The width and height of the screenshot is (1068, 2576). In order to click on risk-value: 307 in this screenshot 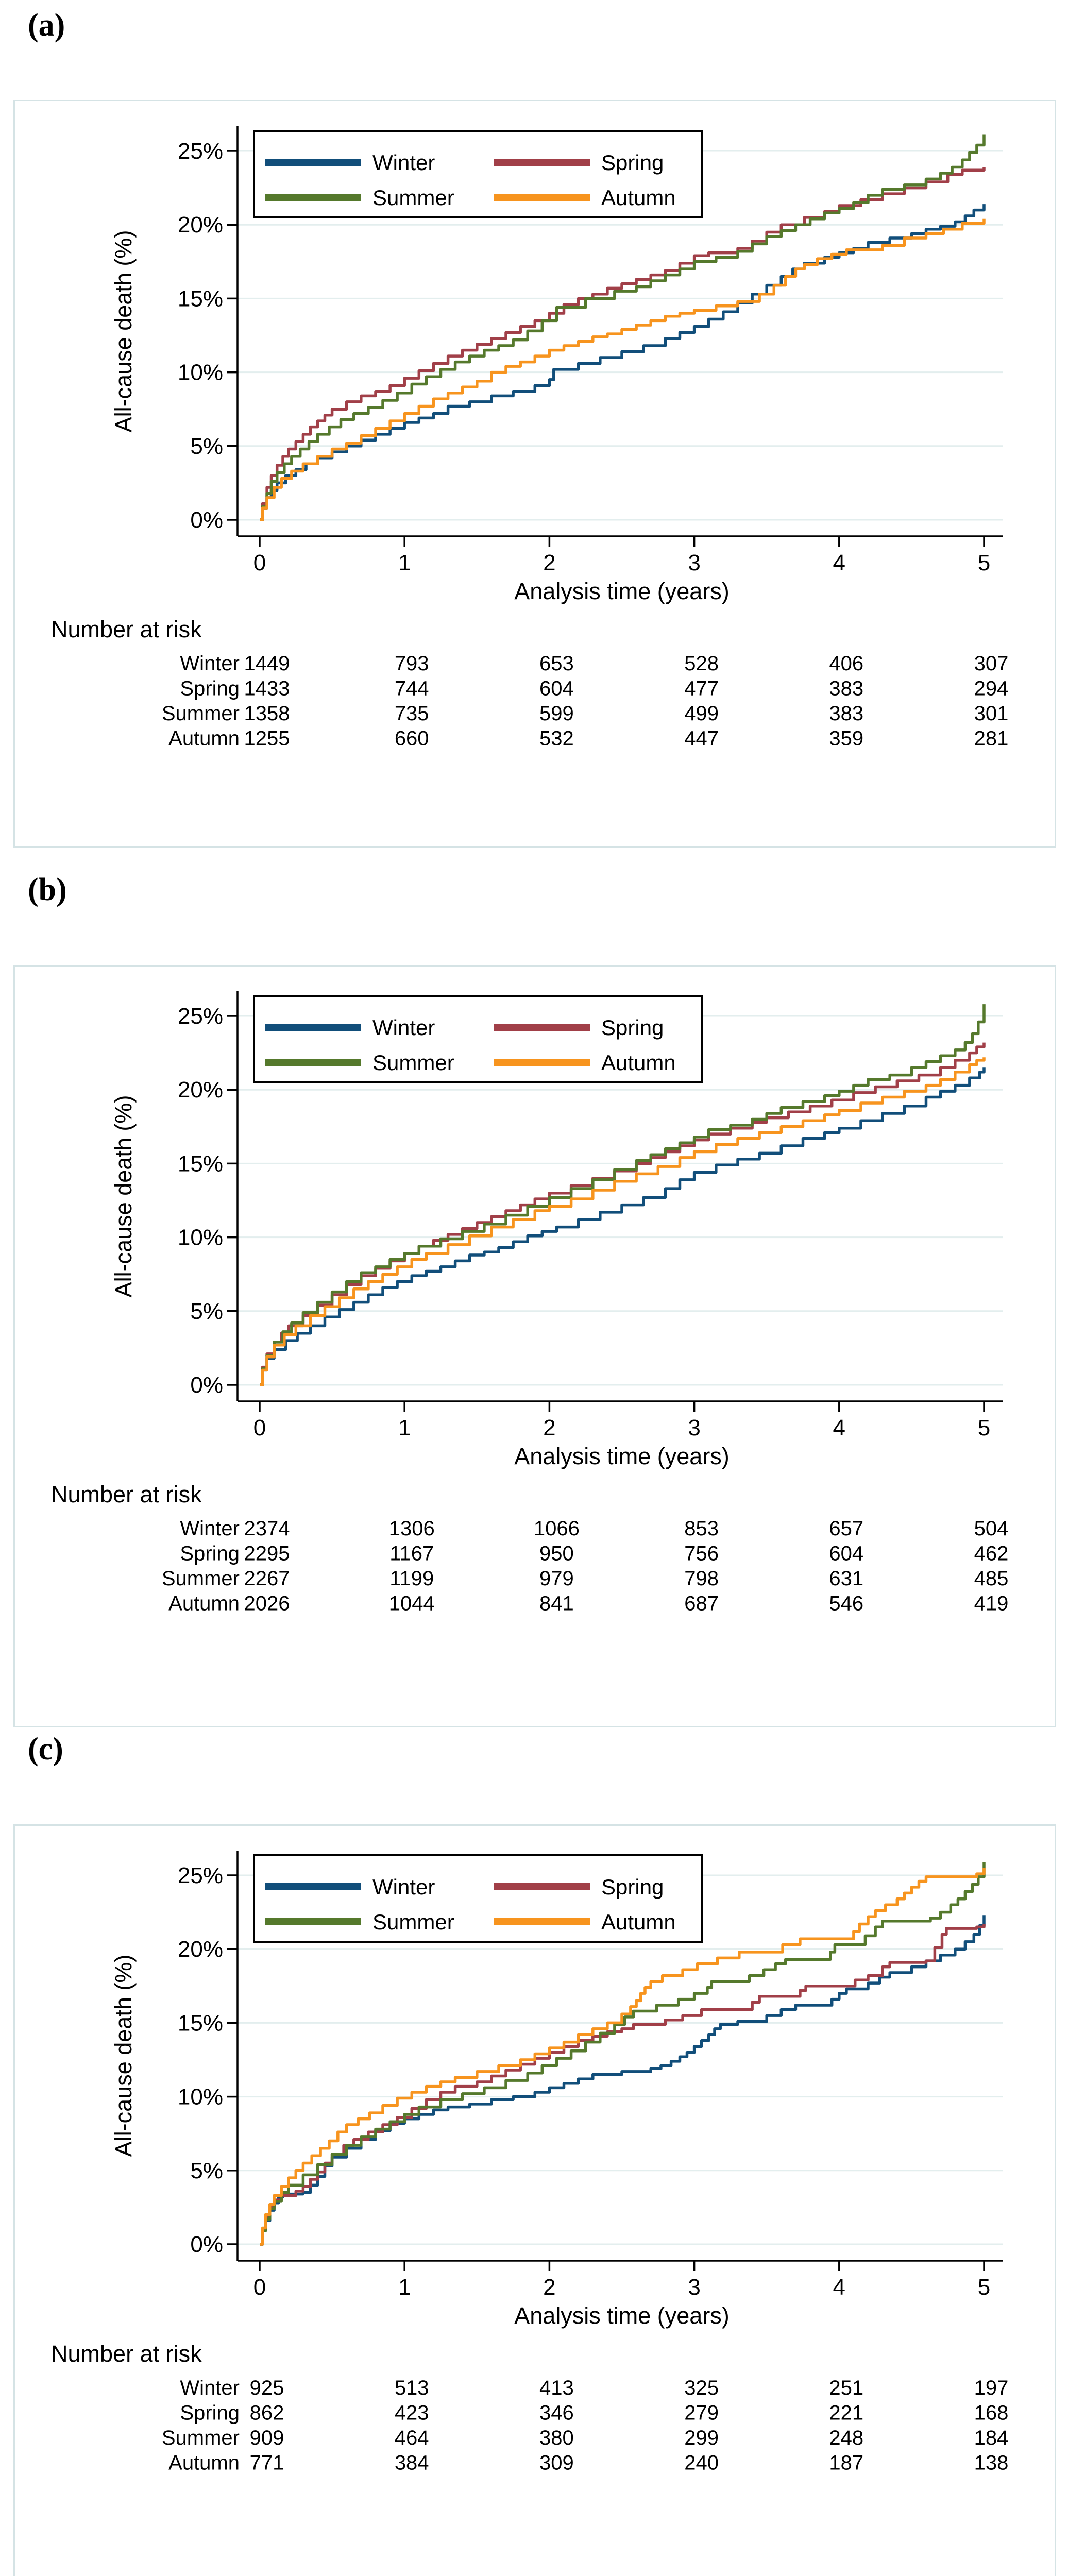, I will do `click(992, 663)`.